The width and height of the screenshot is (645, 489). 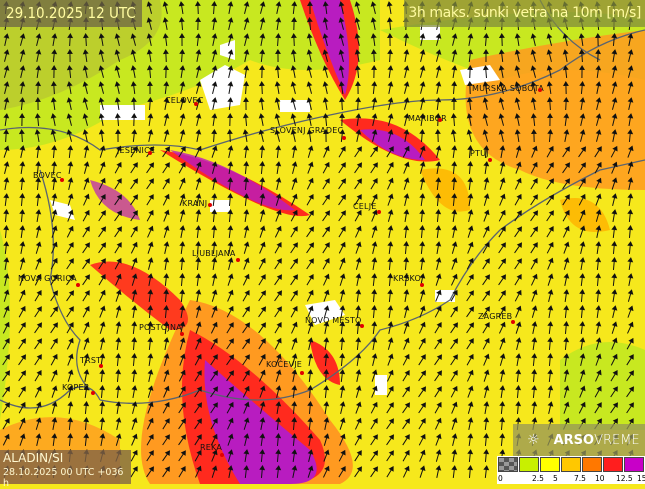 What do you see at coordinates (71, 13) in the screenshot?
I see `valid-time: 29.10.2025 12 UTC` at bounding box center [71, 13].